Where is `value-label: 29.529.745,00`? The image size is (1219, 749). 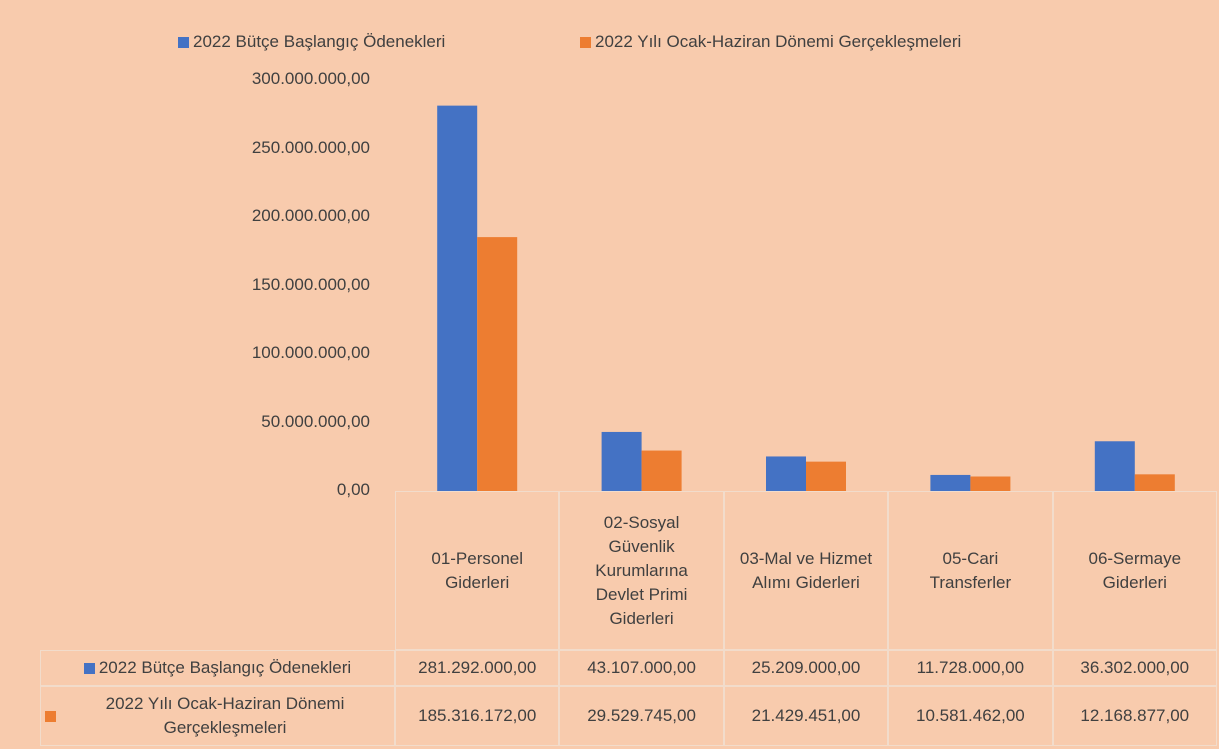
value-label: 29.529.745,00 is located at coordinates (641, 715).